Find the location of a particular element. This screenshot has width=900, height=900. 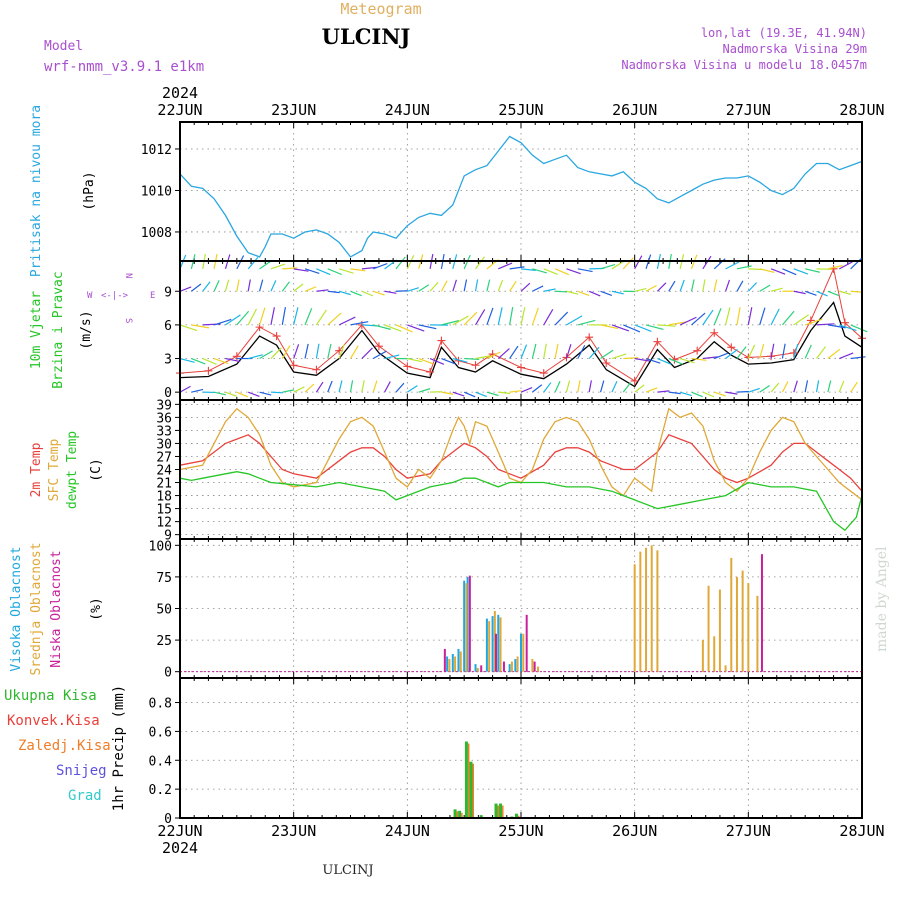

panel-frame is located at coordinates (521, 330).